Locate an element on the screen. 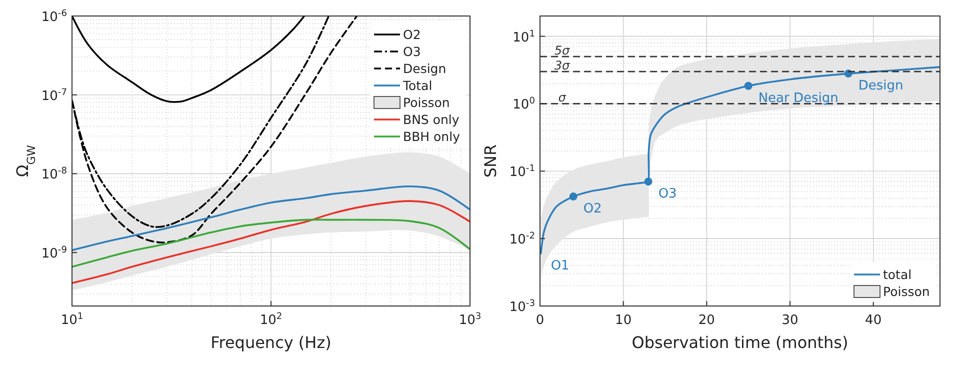  y-tick-label: 10$^{-2}$ is located at coordinates (522, 240).